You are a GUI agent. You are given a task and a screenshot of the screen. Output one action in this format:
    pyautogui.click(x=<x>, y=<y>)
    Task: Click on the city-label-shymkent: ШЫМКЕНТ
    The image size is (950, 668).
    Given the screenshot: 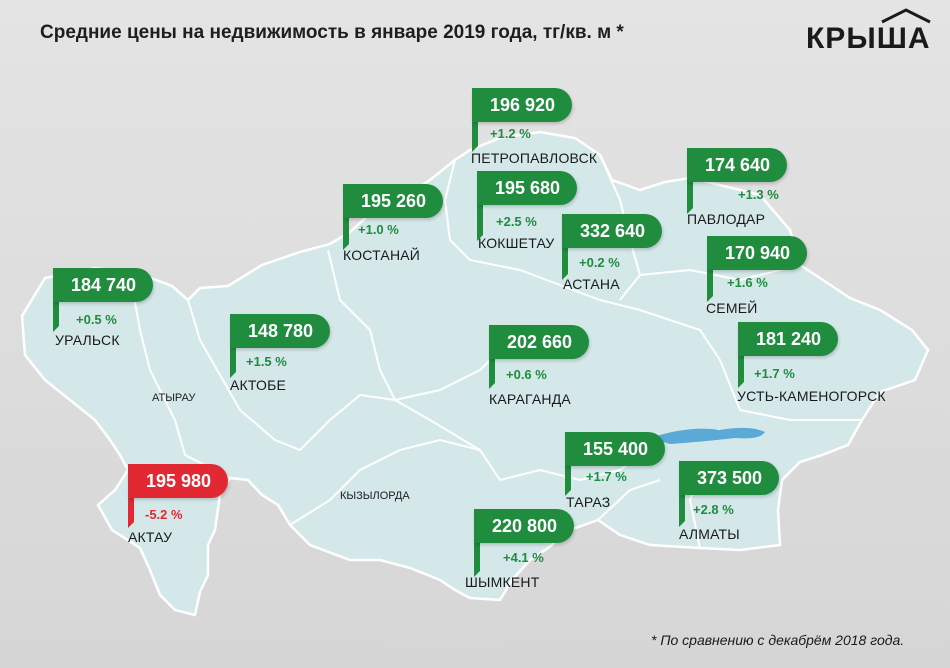 What is the action you would take?
    pyautogui.click(x=502, y=582)
    